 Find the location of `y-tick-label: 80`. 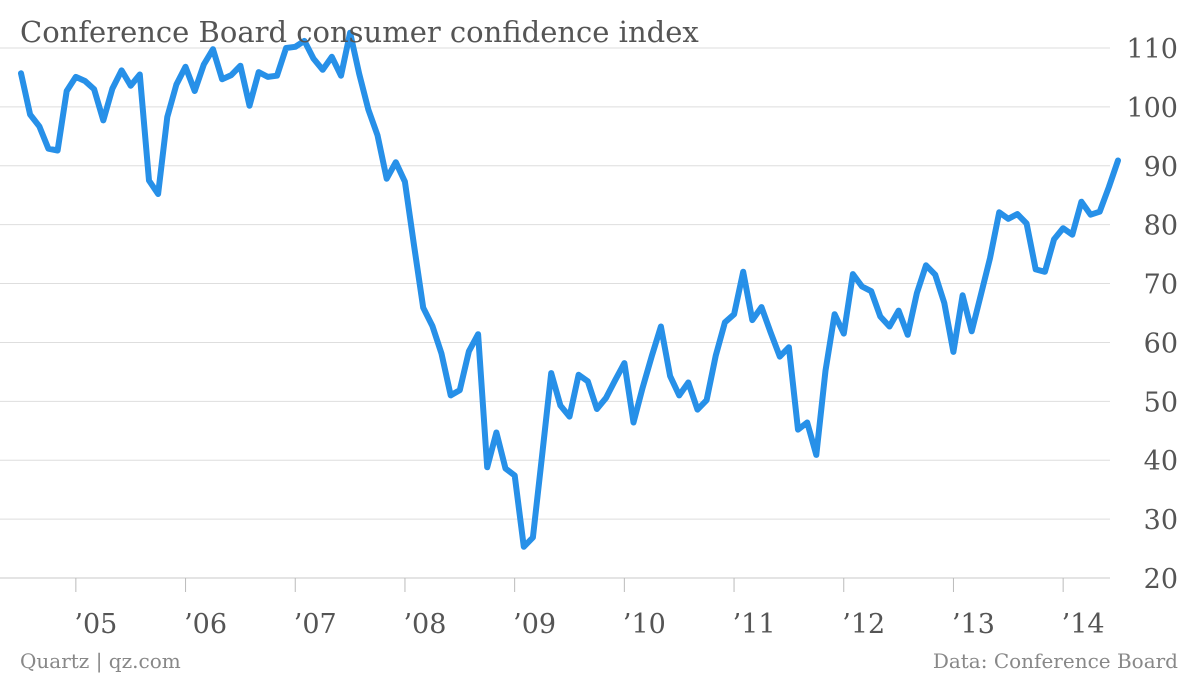

y-tick-label: 80 is located at coordinates (1161, 226).